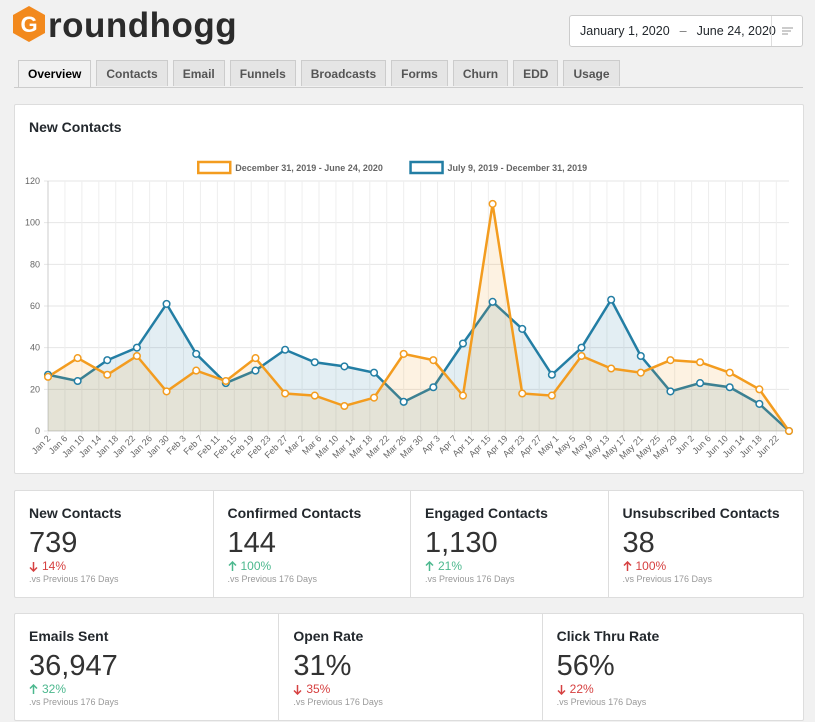 This screenshot has height=722, width=815. What do you see at coordinates (35, 389) in the screenshot?
I see `y-tick-label: 20` at bounding box center [35, 389].